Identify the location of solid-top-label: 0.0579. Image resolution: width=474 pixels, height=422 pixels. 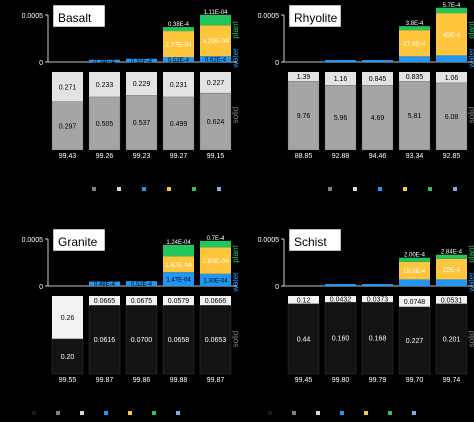
(179, 301).